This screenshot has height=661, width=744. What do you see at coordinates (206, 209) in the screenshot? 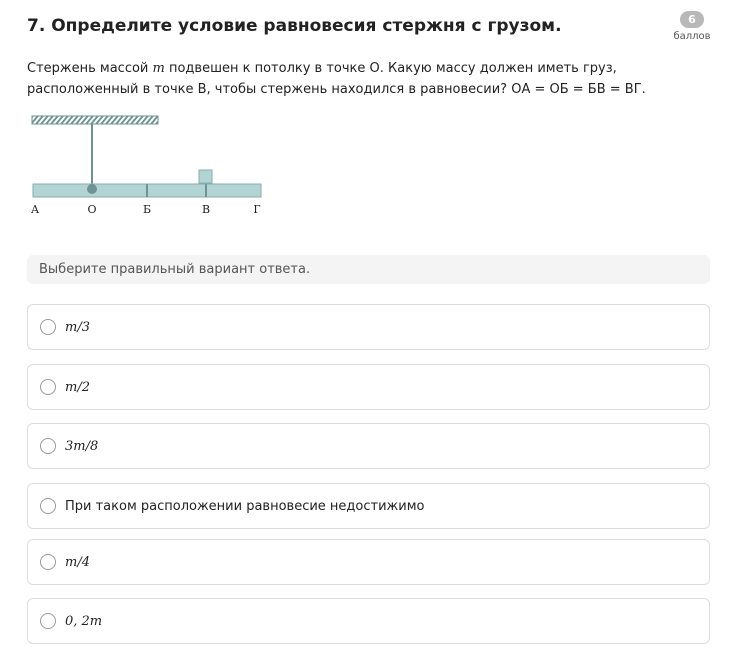
I see `label-v: В` at bounding box center [206, 209].